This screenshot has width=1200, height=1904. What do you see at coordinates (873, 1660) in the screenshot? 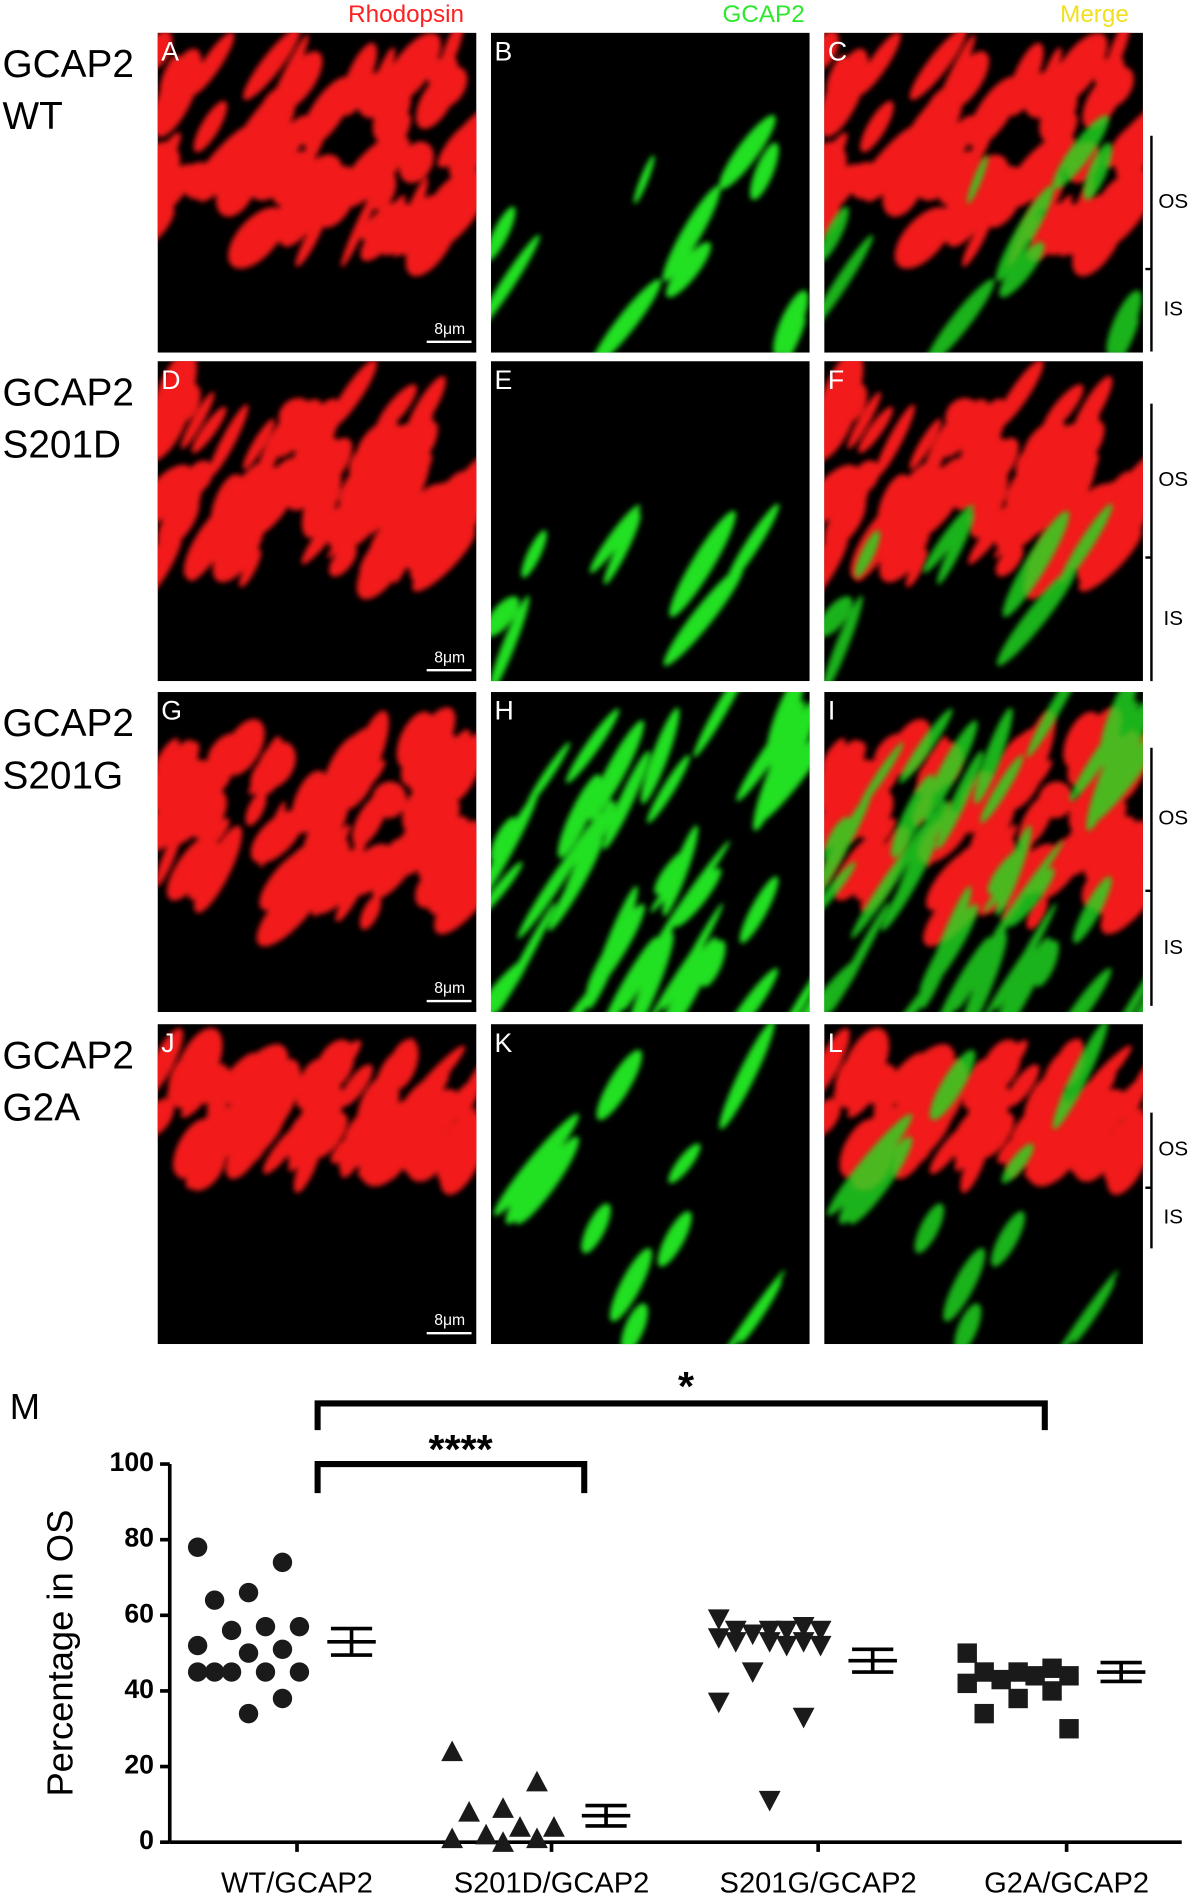
I see `error-bar` at bounding box center [873, 1660].